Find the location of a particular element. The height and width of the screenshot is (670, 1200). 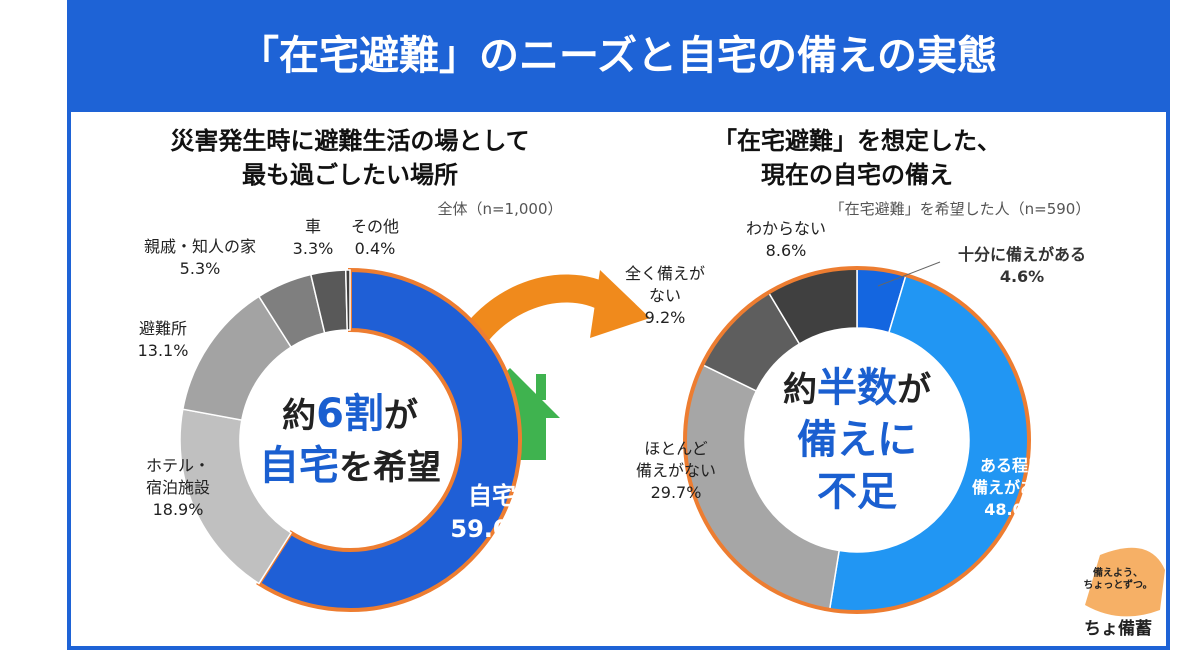

center-text-part: 6割 is located at coordinates (350, 414).